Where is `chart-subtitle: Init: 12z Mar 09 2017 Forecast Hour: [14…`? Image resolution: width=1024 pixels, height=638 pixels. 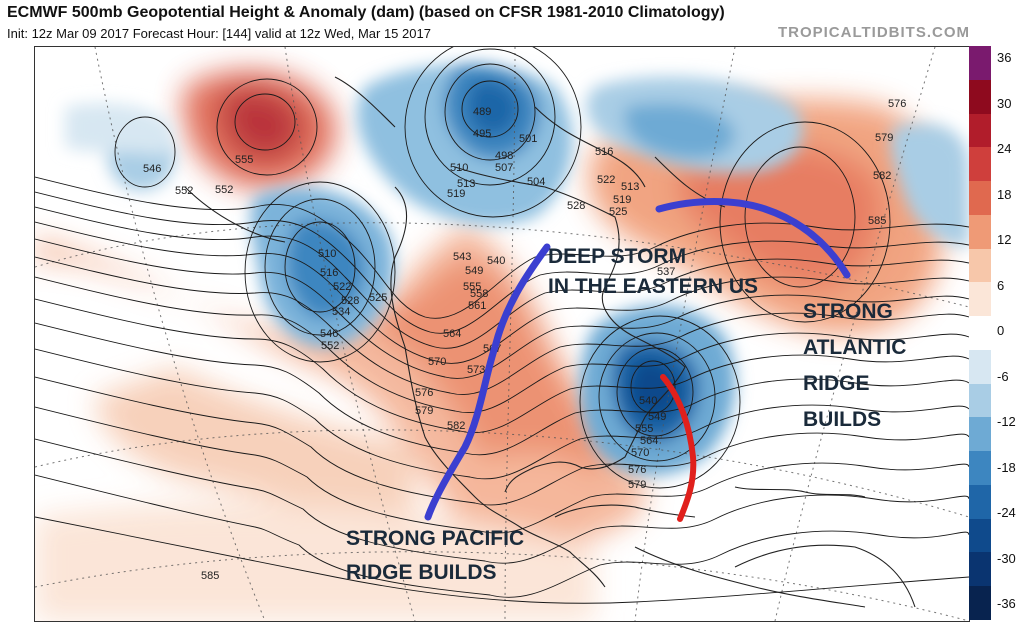
chart-subtitle: Init: 12z Mar 09 2017 Forecast Hour: [14… is located at coordinates (219, 33).